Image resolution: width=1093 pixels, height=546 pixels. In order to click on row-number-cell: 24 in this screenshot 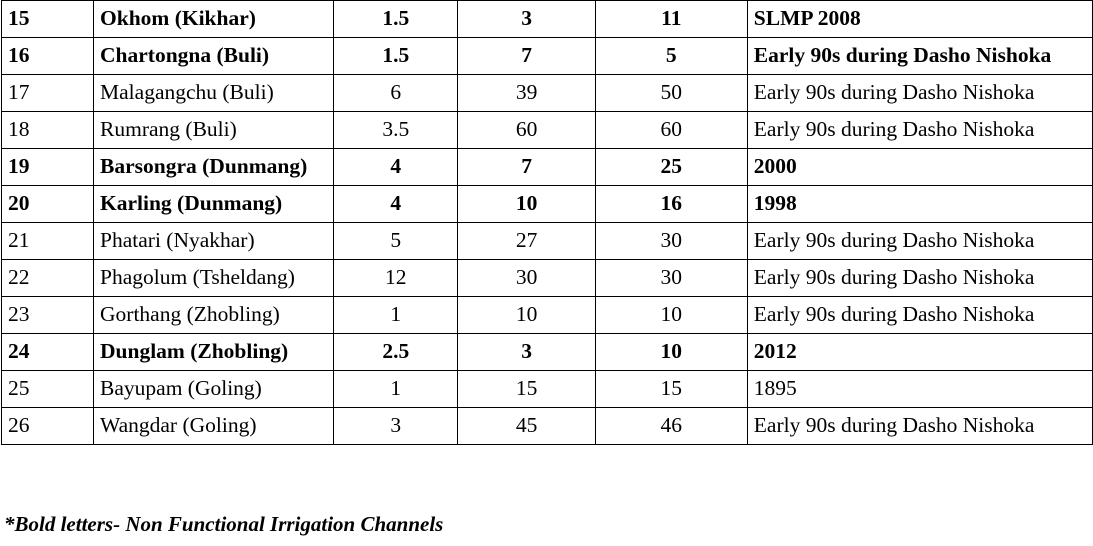, I will do `click(47, 352)`.